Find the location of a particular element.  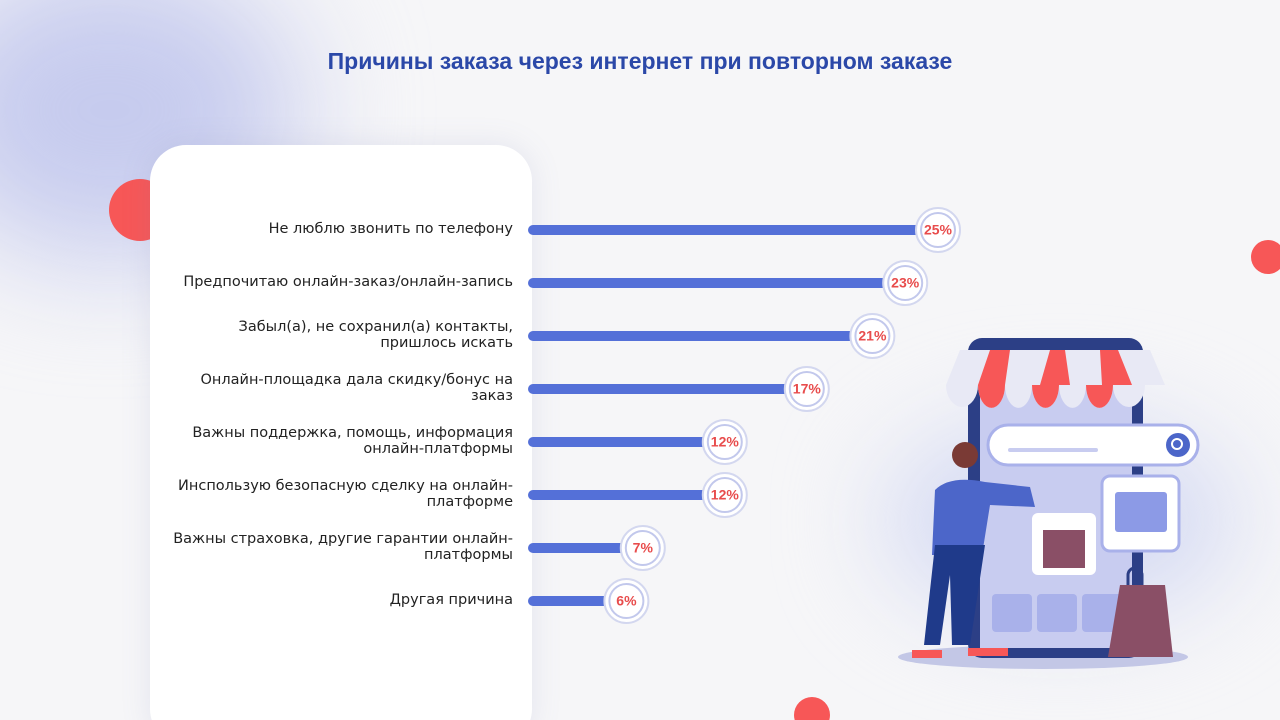

value-label: 23% is located at coordinates (905, 283).